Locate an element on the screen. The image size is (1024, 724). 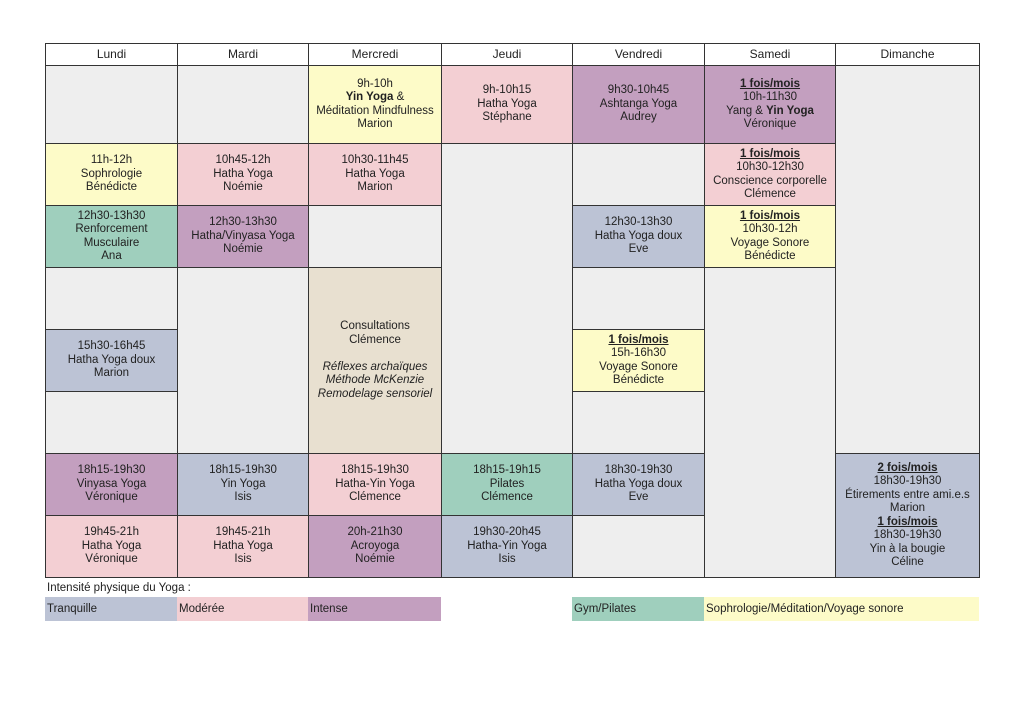
slot-text: 18h15-19h30 is located at coordinates (375, 470).